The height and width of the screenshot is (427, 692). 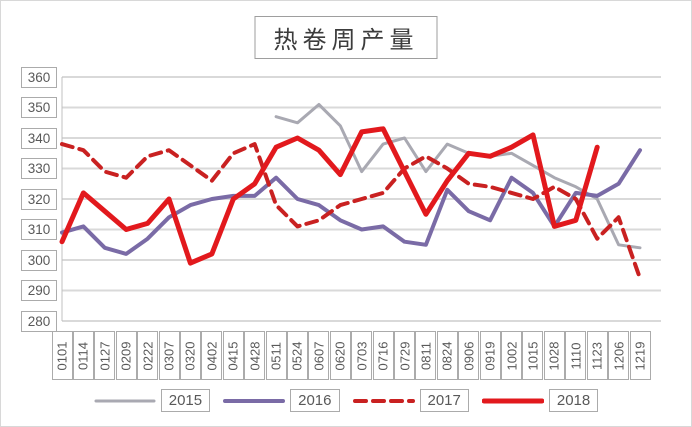 I want to click on legend-label: 2015, so click(x=185, y=400).